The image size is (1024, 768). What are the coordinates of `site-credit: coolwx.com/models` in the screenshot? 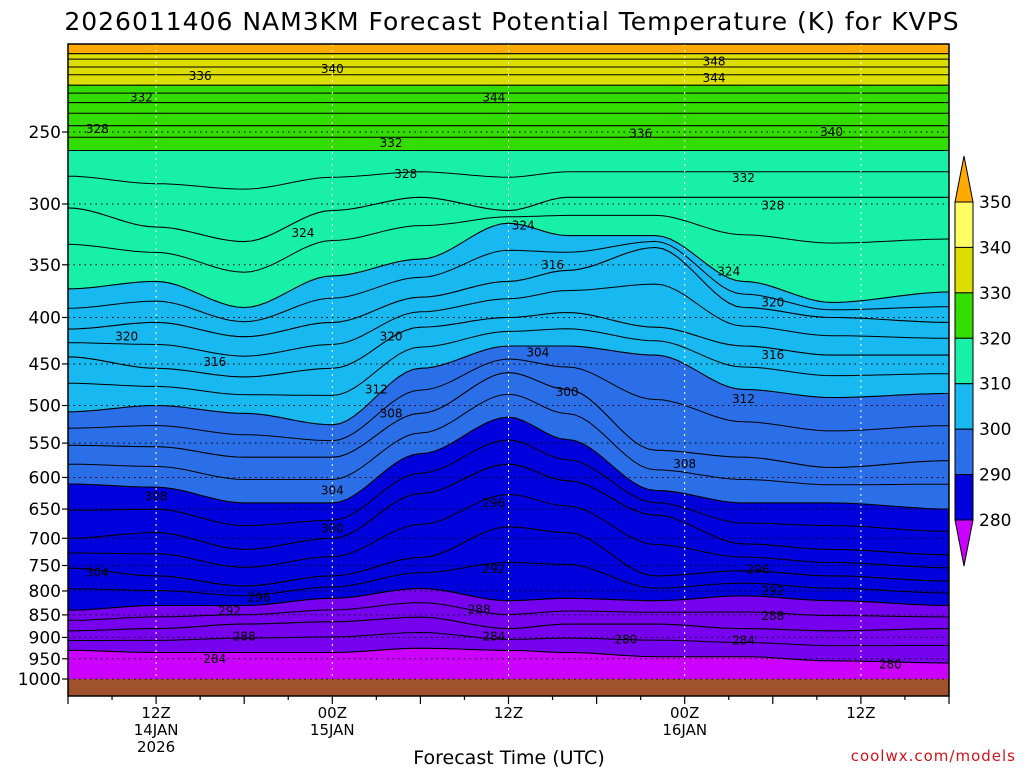 It's located at (933, 756).